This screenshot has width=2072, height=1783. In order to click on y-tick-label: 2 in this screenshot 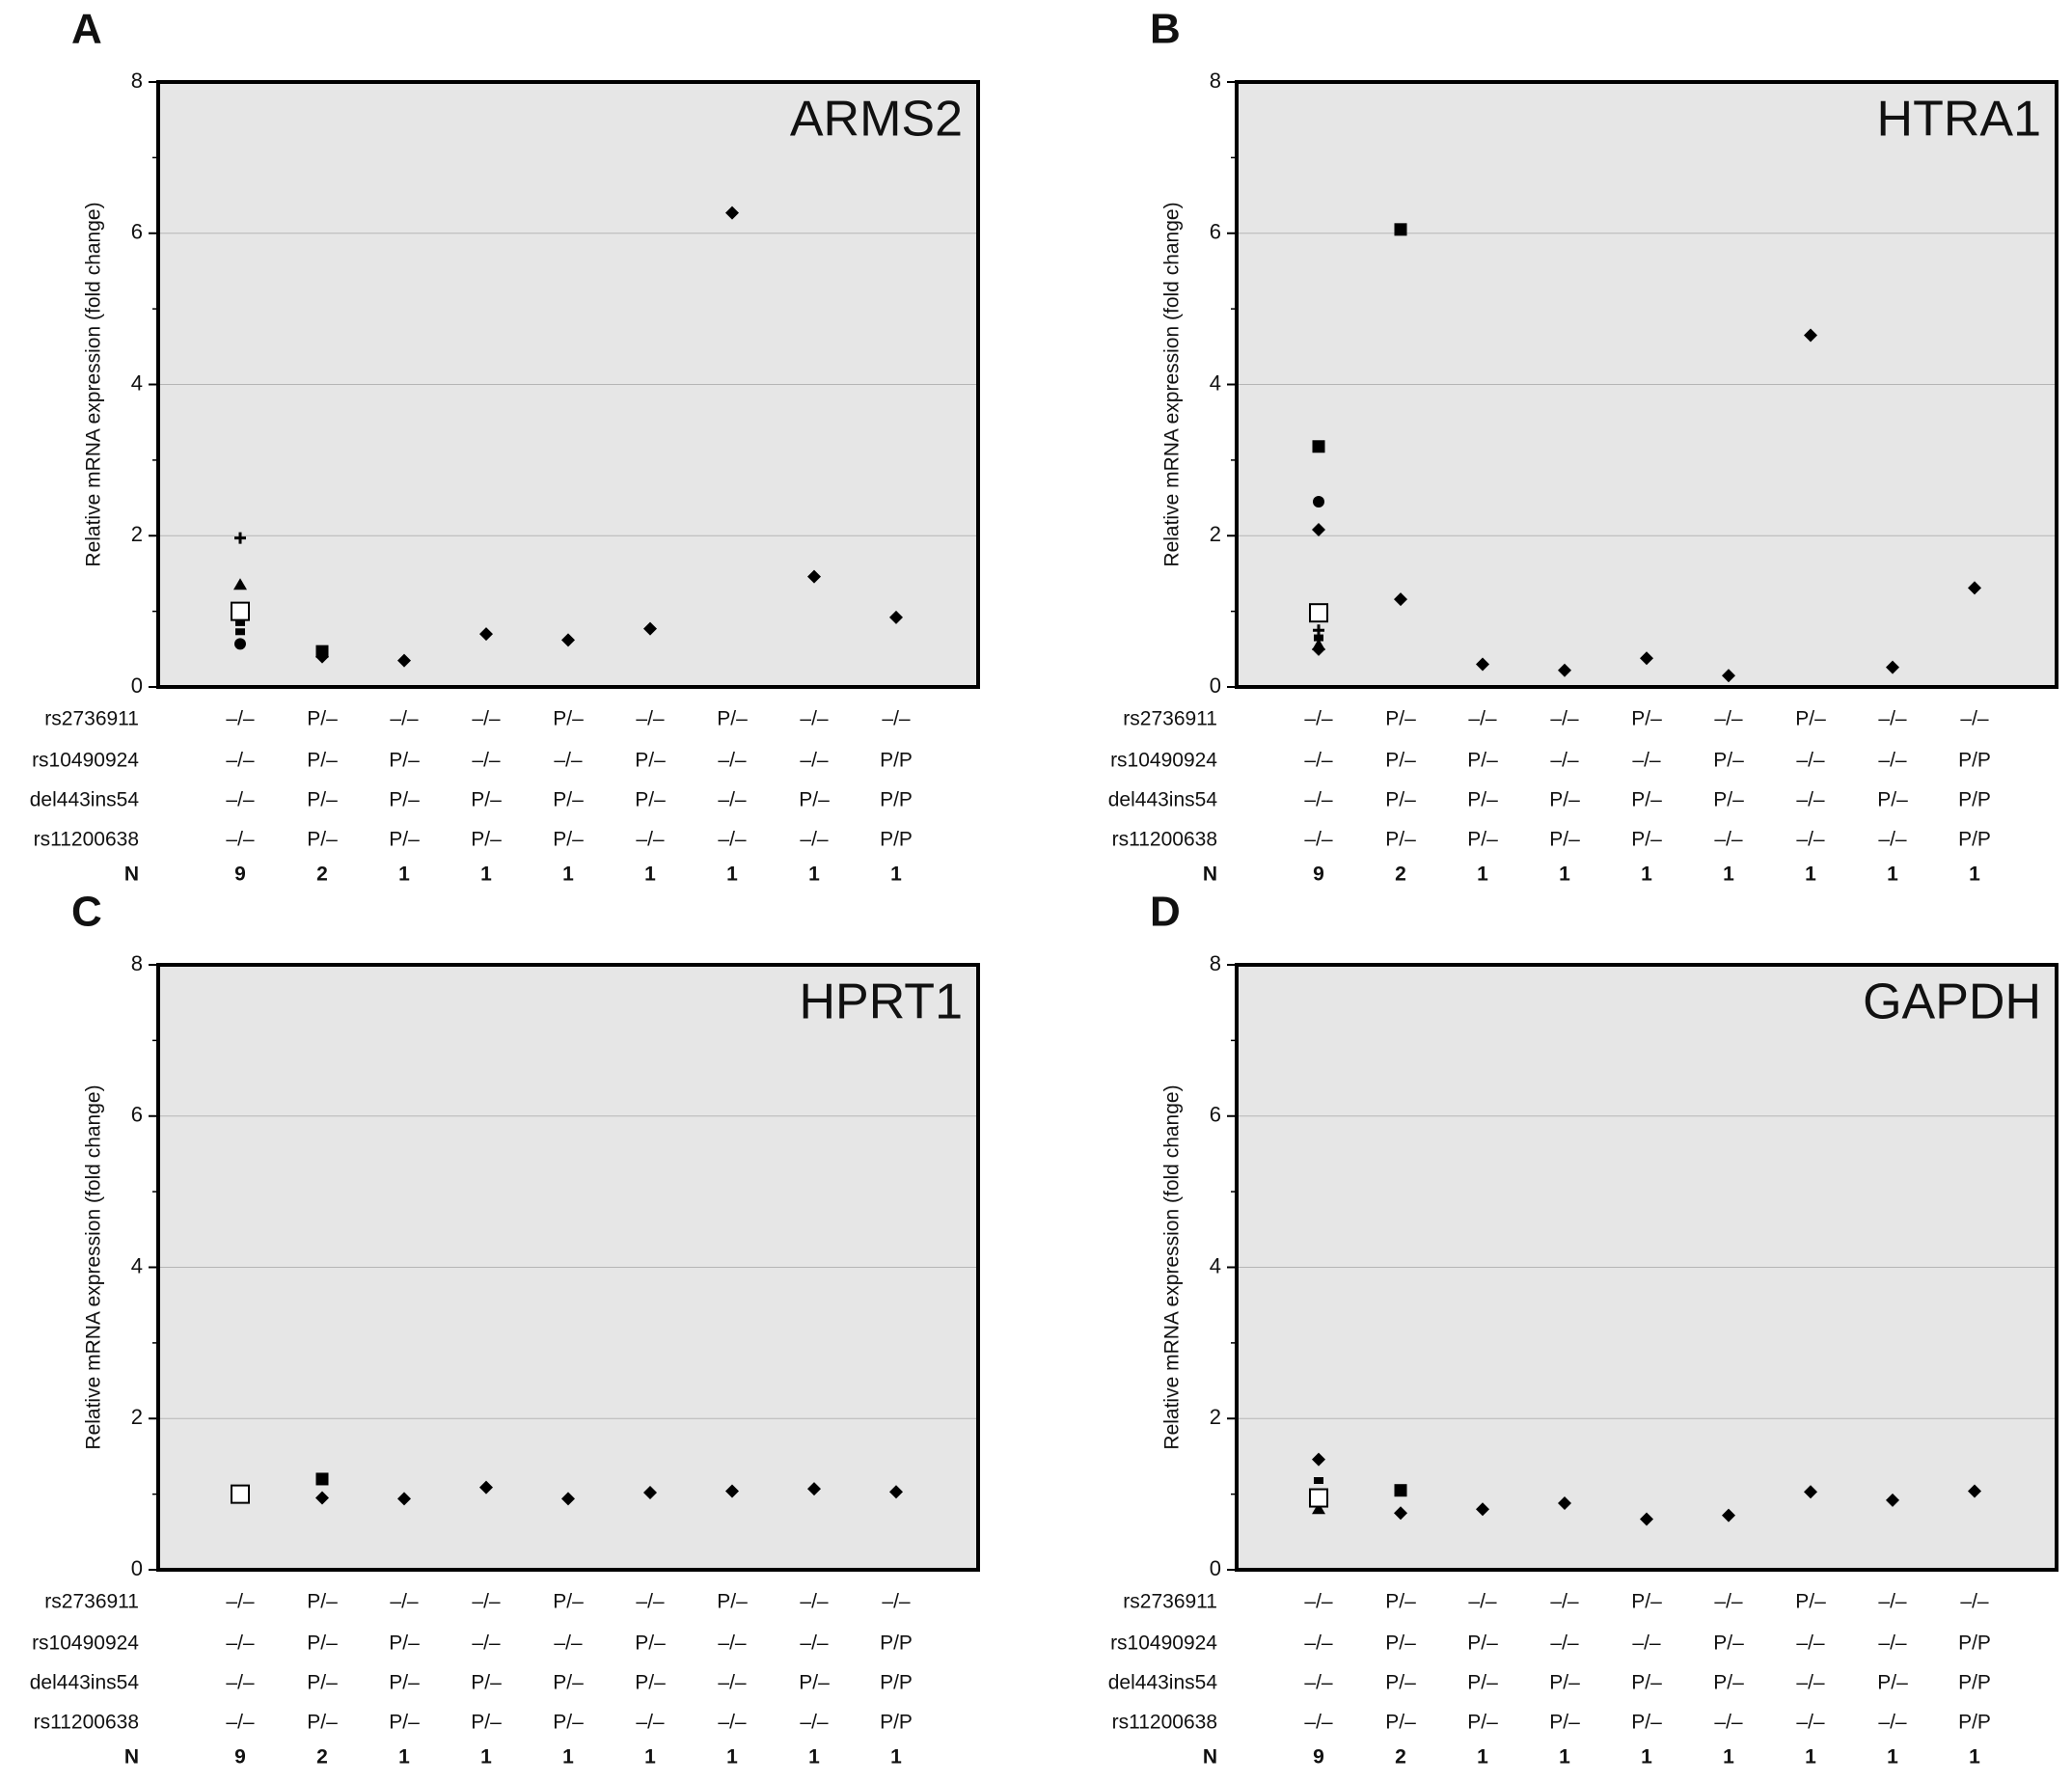, I will do `click(1216, 1417)`.